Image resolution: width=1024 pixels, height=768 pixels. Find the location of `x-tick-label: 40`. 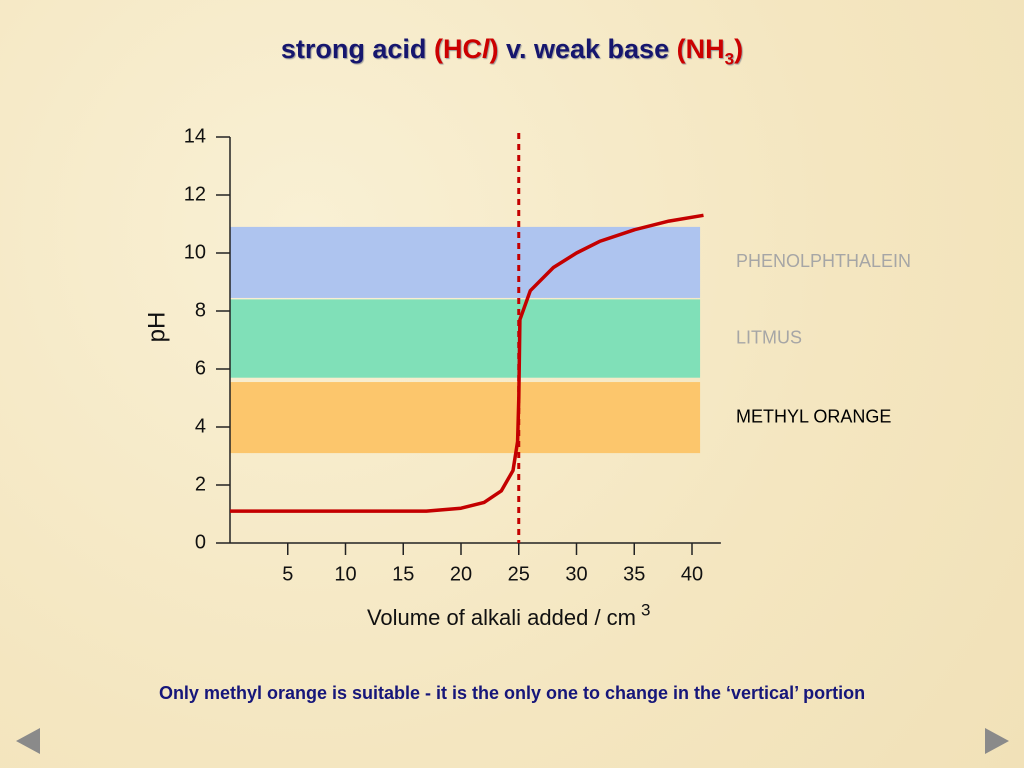

x-tick-label: 40 is located at coordinates (692, 574).